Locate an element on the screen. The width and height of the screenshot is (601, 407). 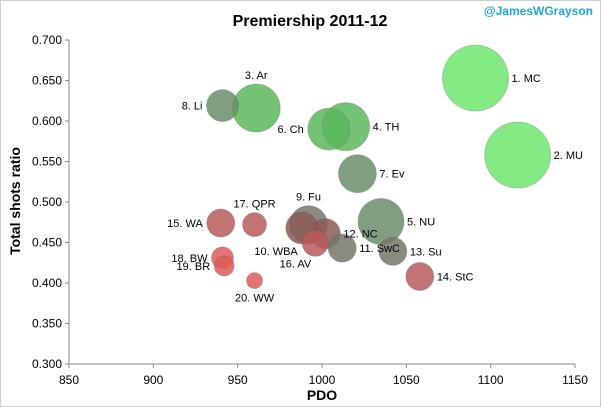
point-label: 17. QPR is located at coordinates (254, 205).